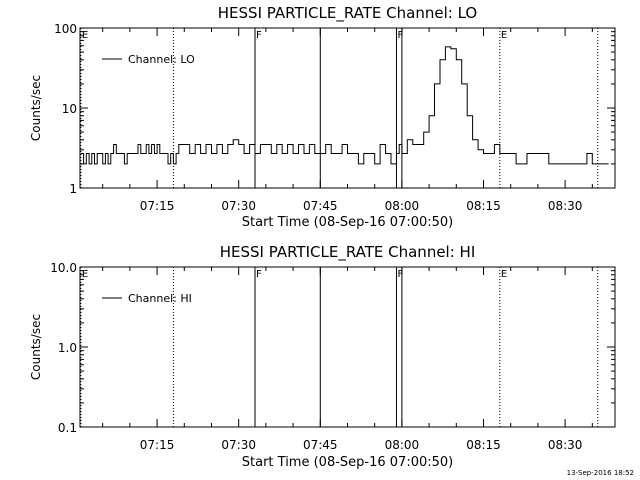  Describe the element at coordinates (402, 206) in the screenshot. I see `panel-1-x-tick-label: 08:00` at that location.